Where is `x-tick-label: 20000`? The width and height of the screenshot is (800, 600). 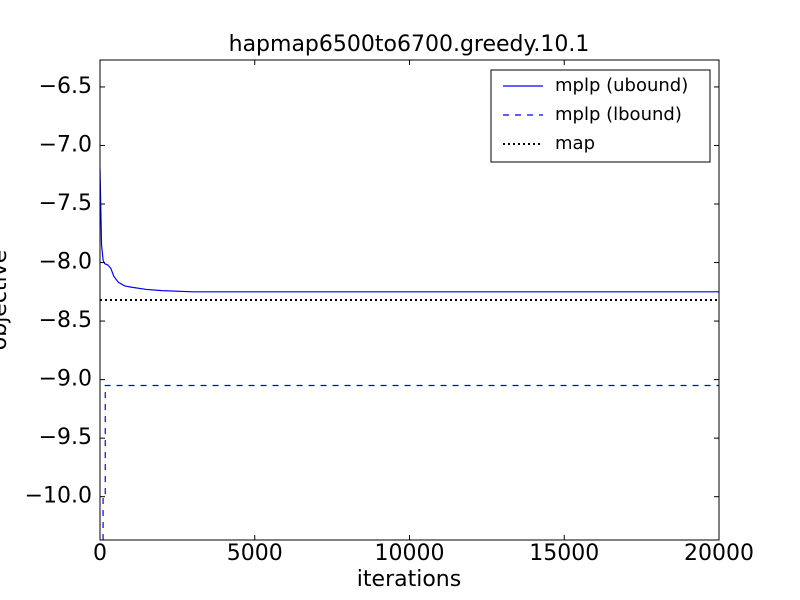 x-tick-label: 20000 is located at coordinates (719, 553).